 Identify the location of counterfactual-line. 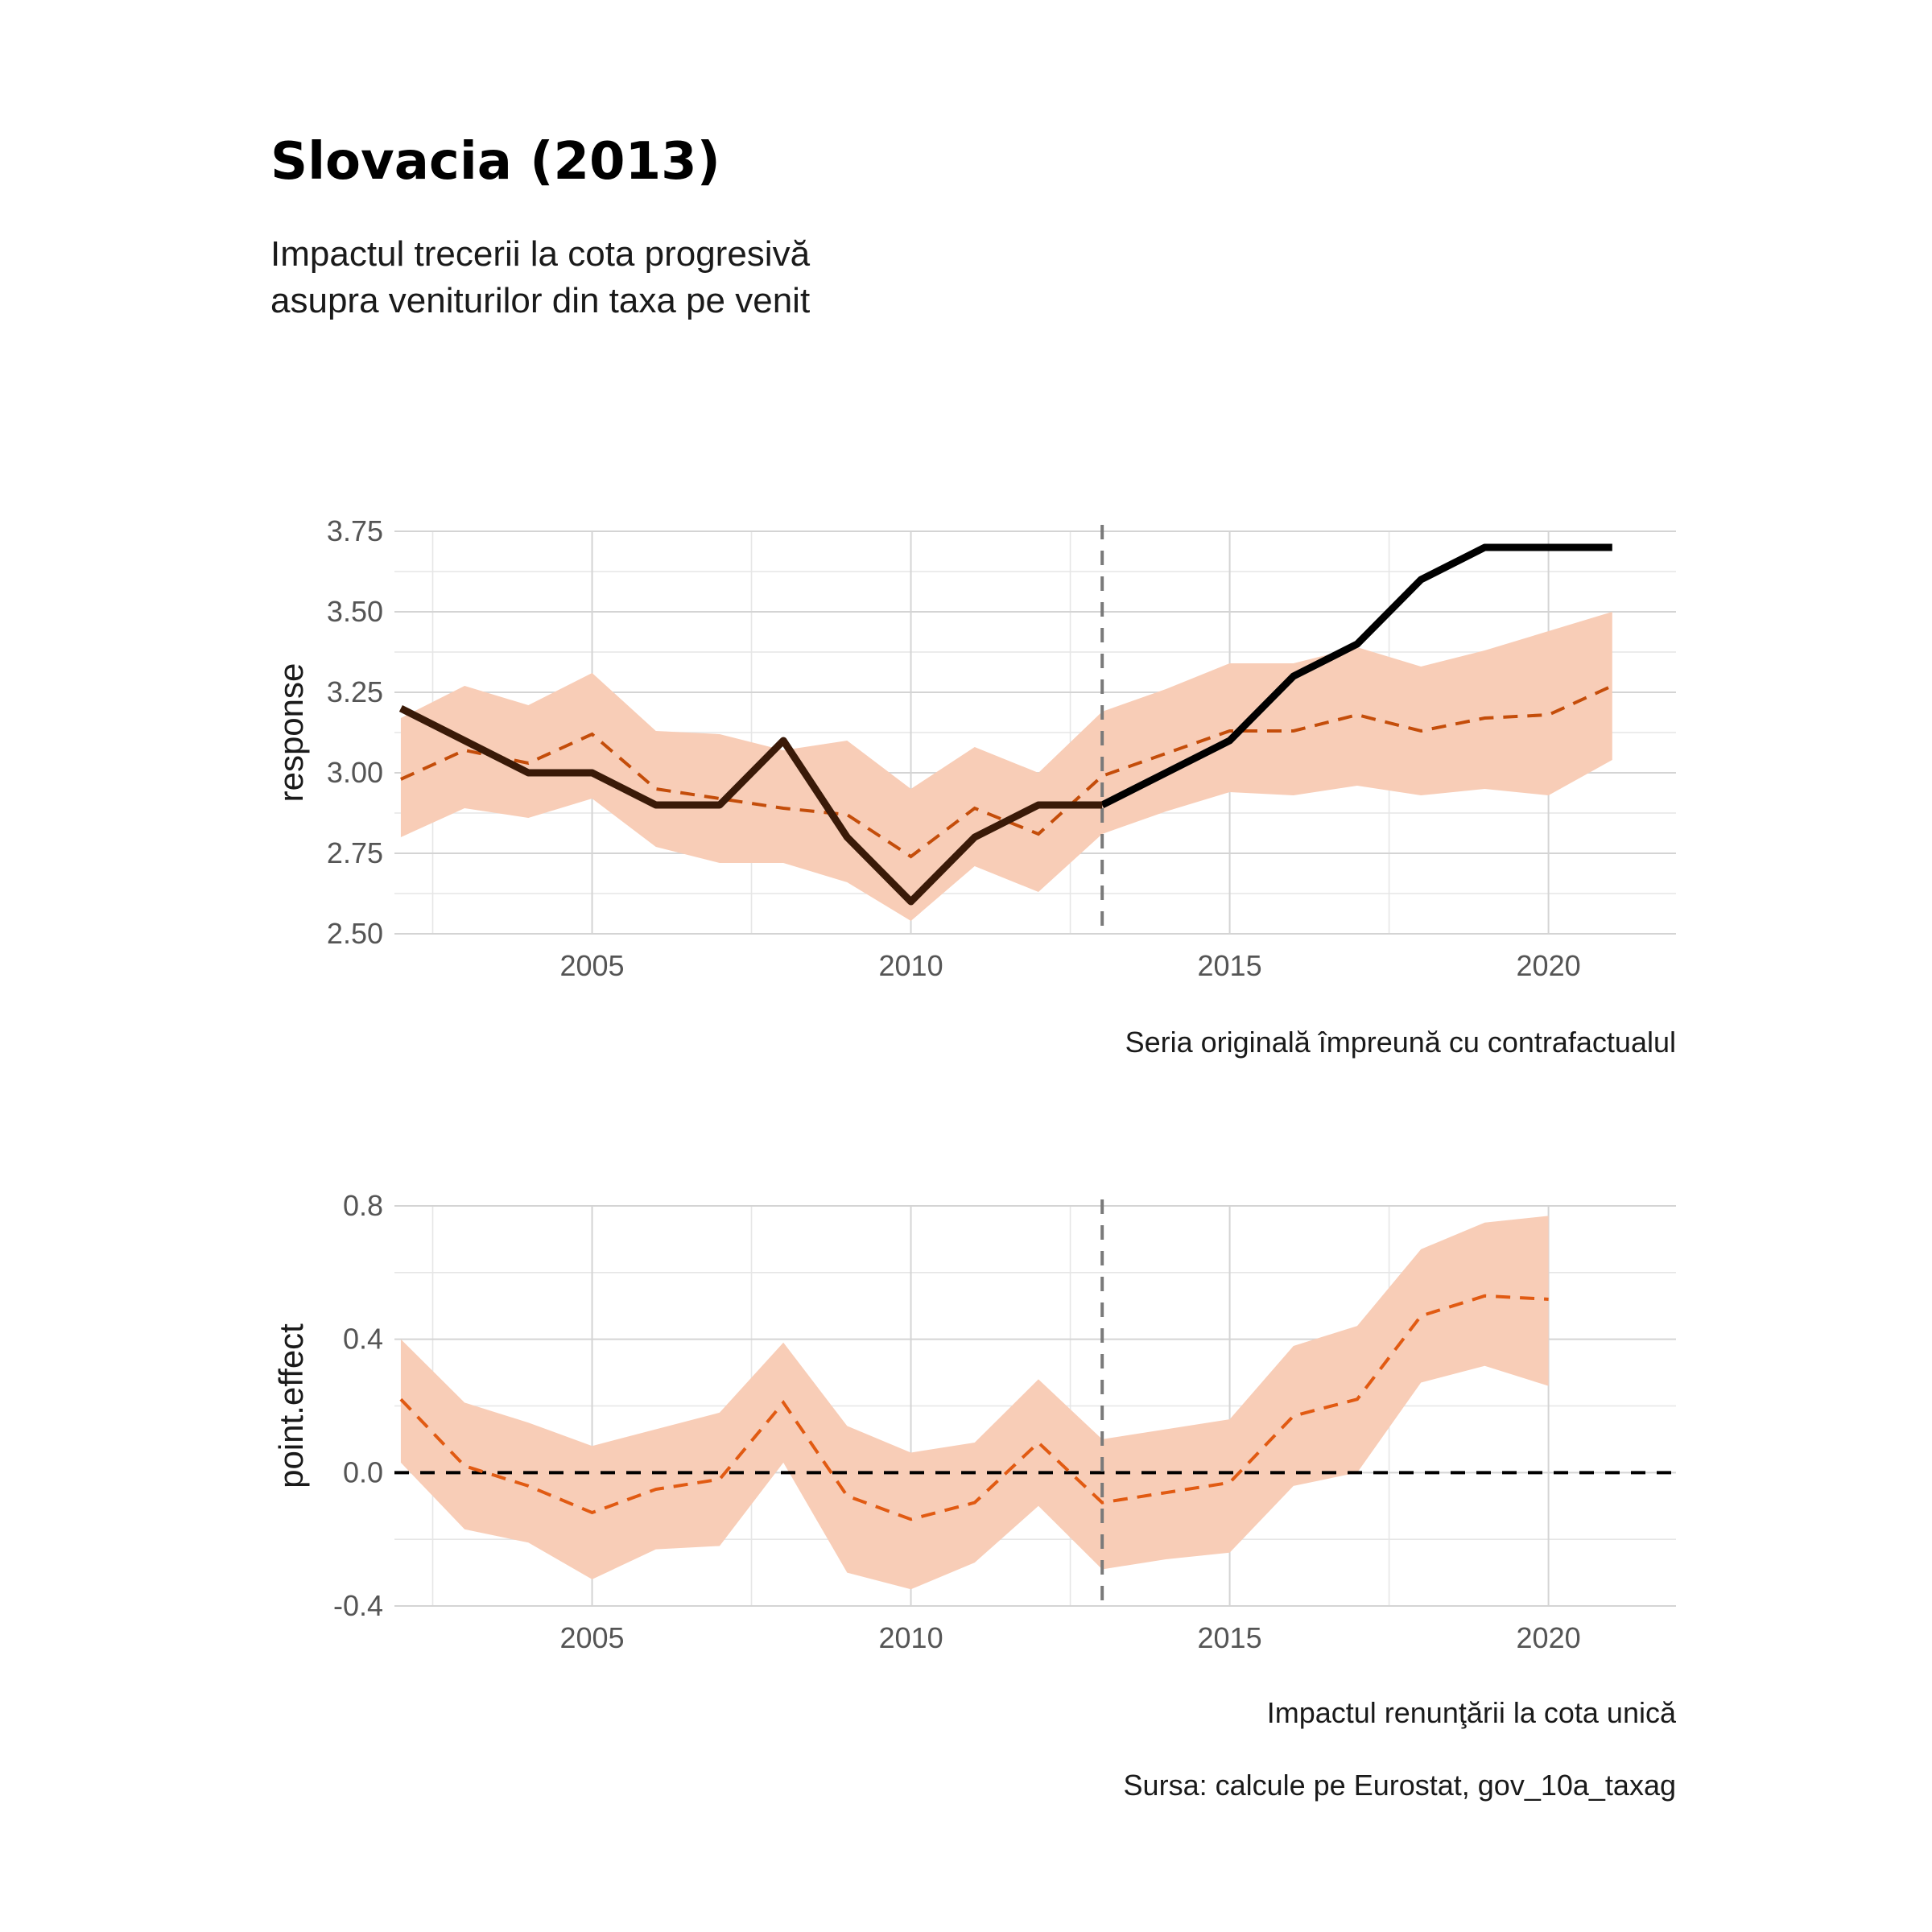
(1007, 771).